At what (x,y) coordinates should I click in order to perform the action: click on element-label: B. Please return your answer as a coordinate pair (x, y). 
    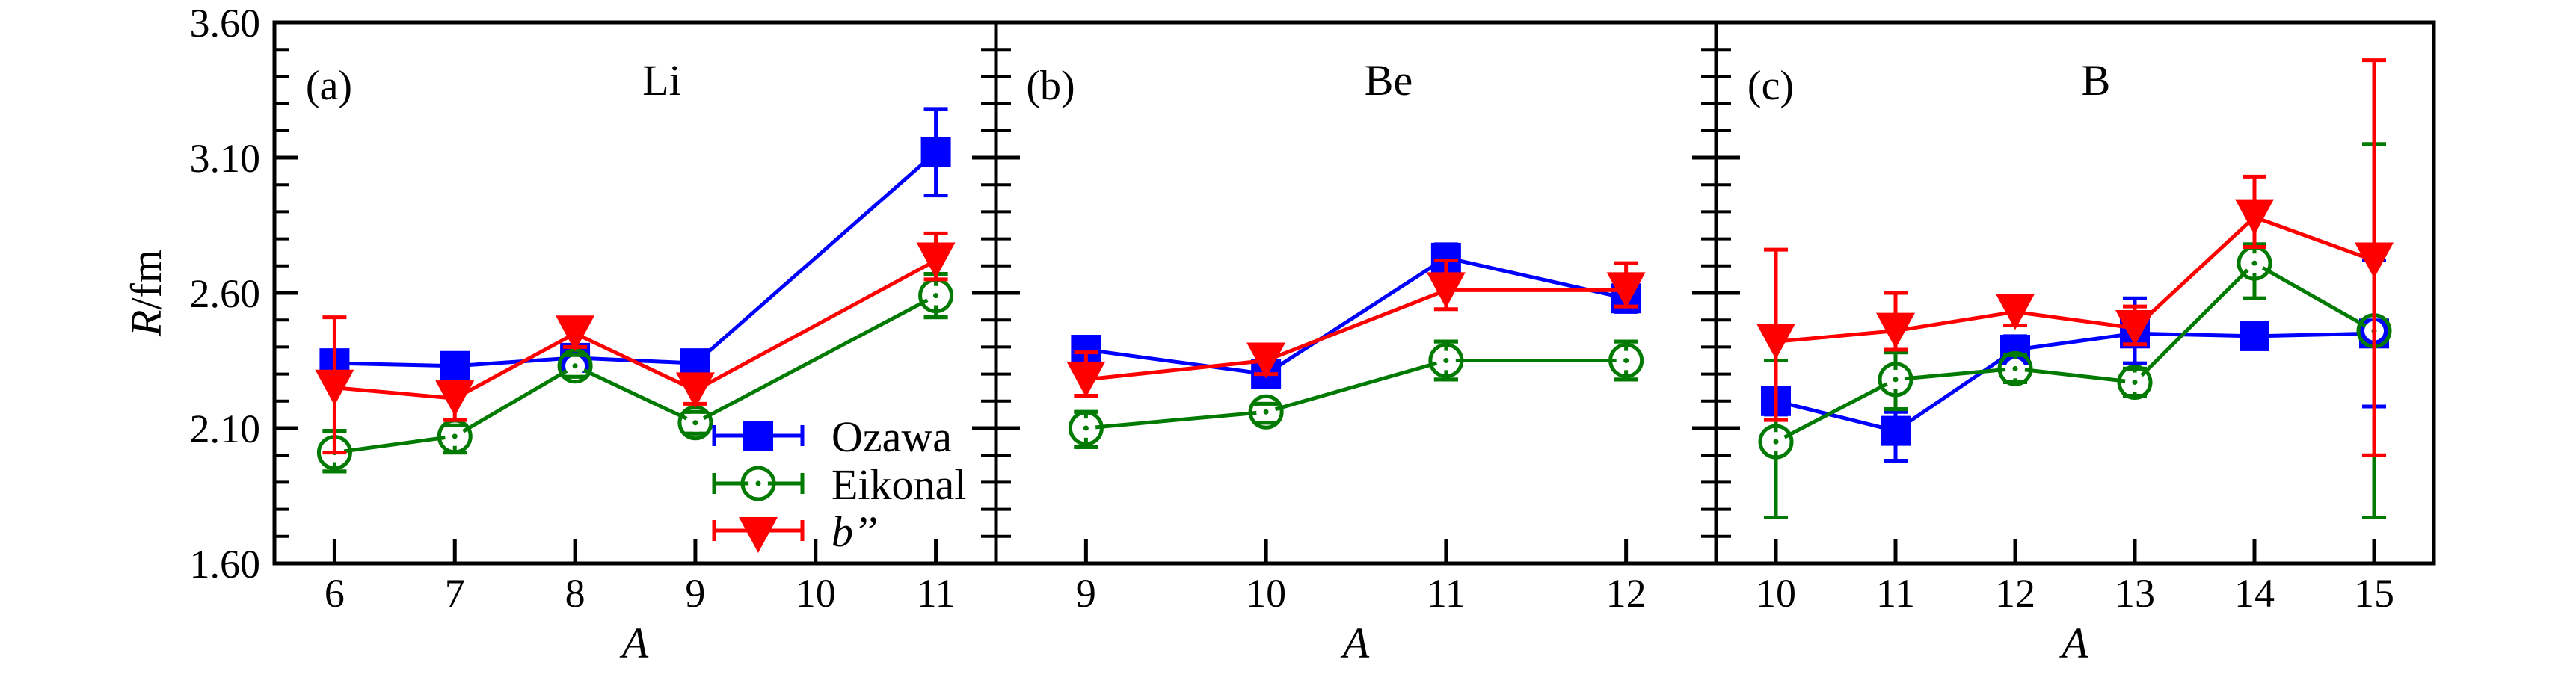
    Looking at the image, I should click on (2096, 80).